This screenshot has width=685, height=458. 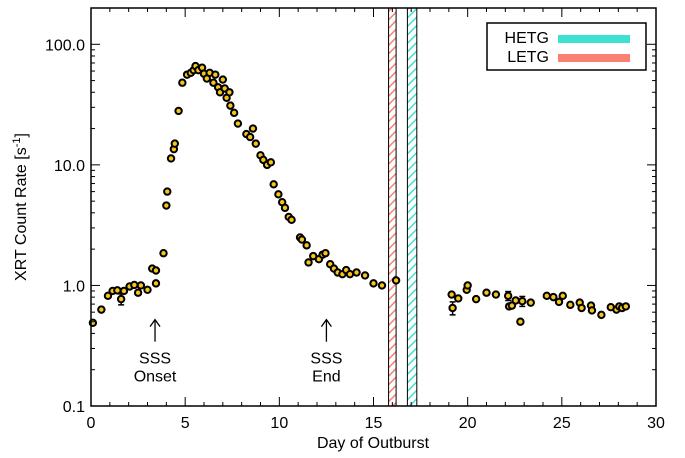 I want to click on legend-swatch-hetg, so click(x=594, y=39).